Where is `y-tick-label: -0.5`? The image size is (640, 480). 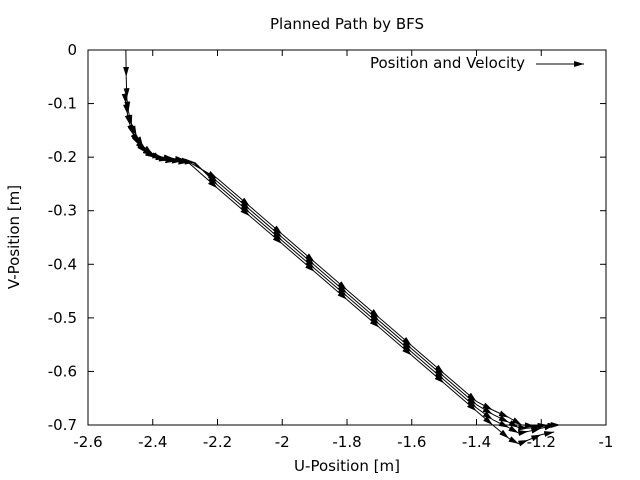 y-tick-label: -0.5 is located at coordinates (62, 318).